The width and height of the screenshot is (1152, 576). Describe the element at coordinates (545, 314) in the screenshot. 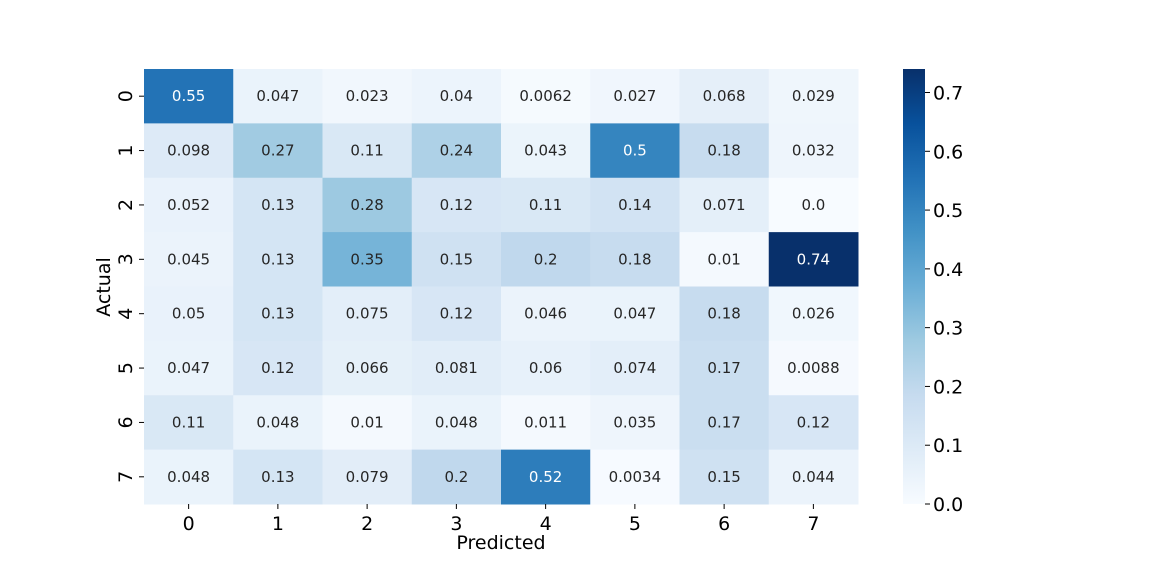

I see `cell-label-4-4: 0.046` at that location.